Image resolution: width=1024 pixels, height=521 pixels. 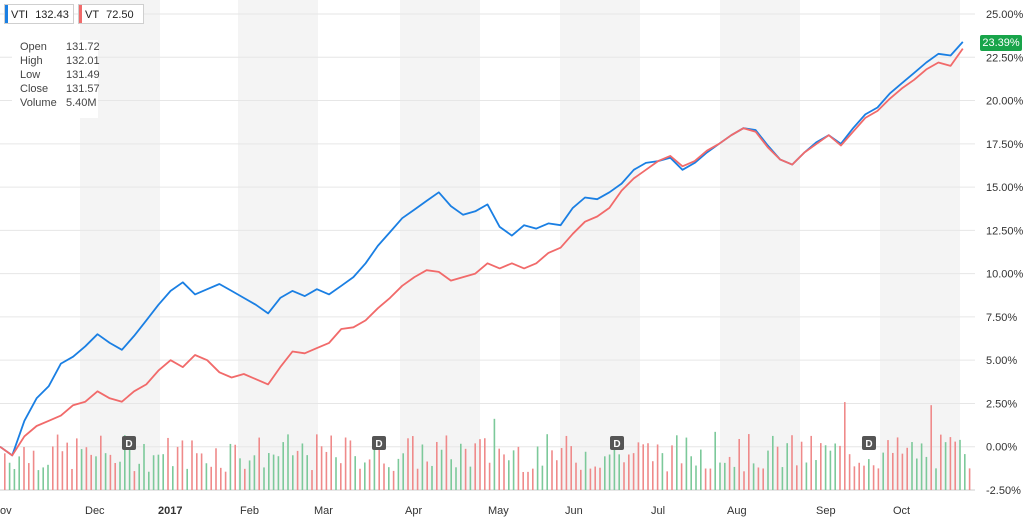 What do you see at coordinates (170, 511) in the screenshot?
I see `x-tick-label: 2017` at bounding box center [170, 511].